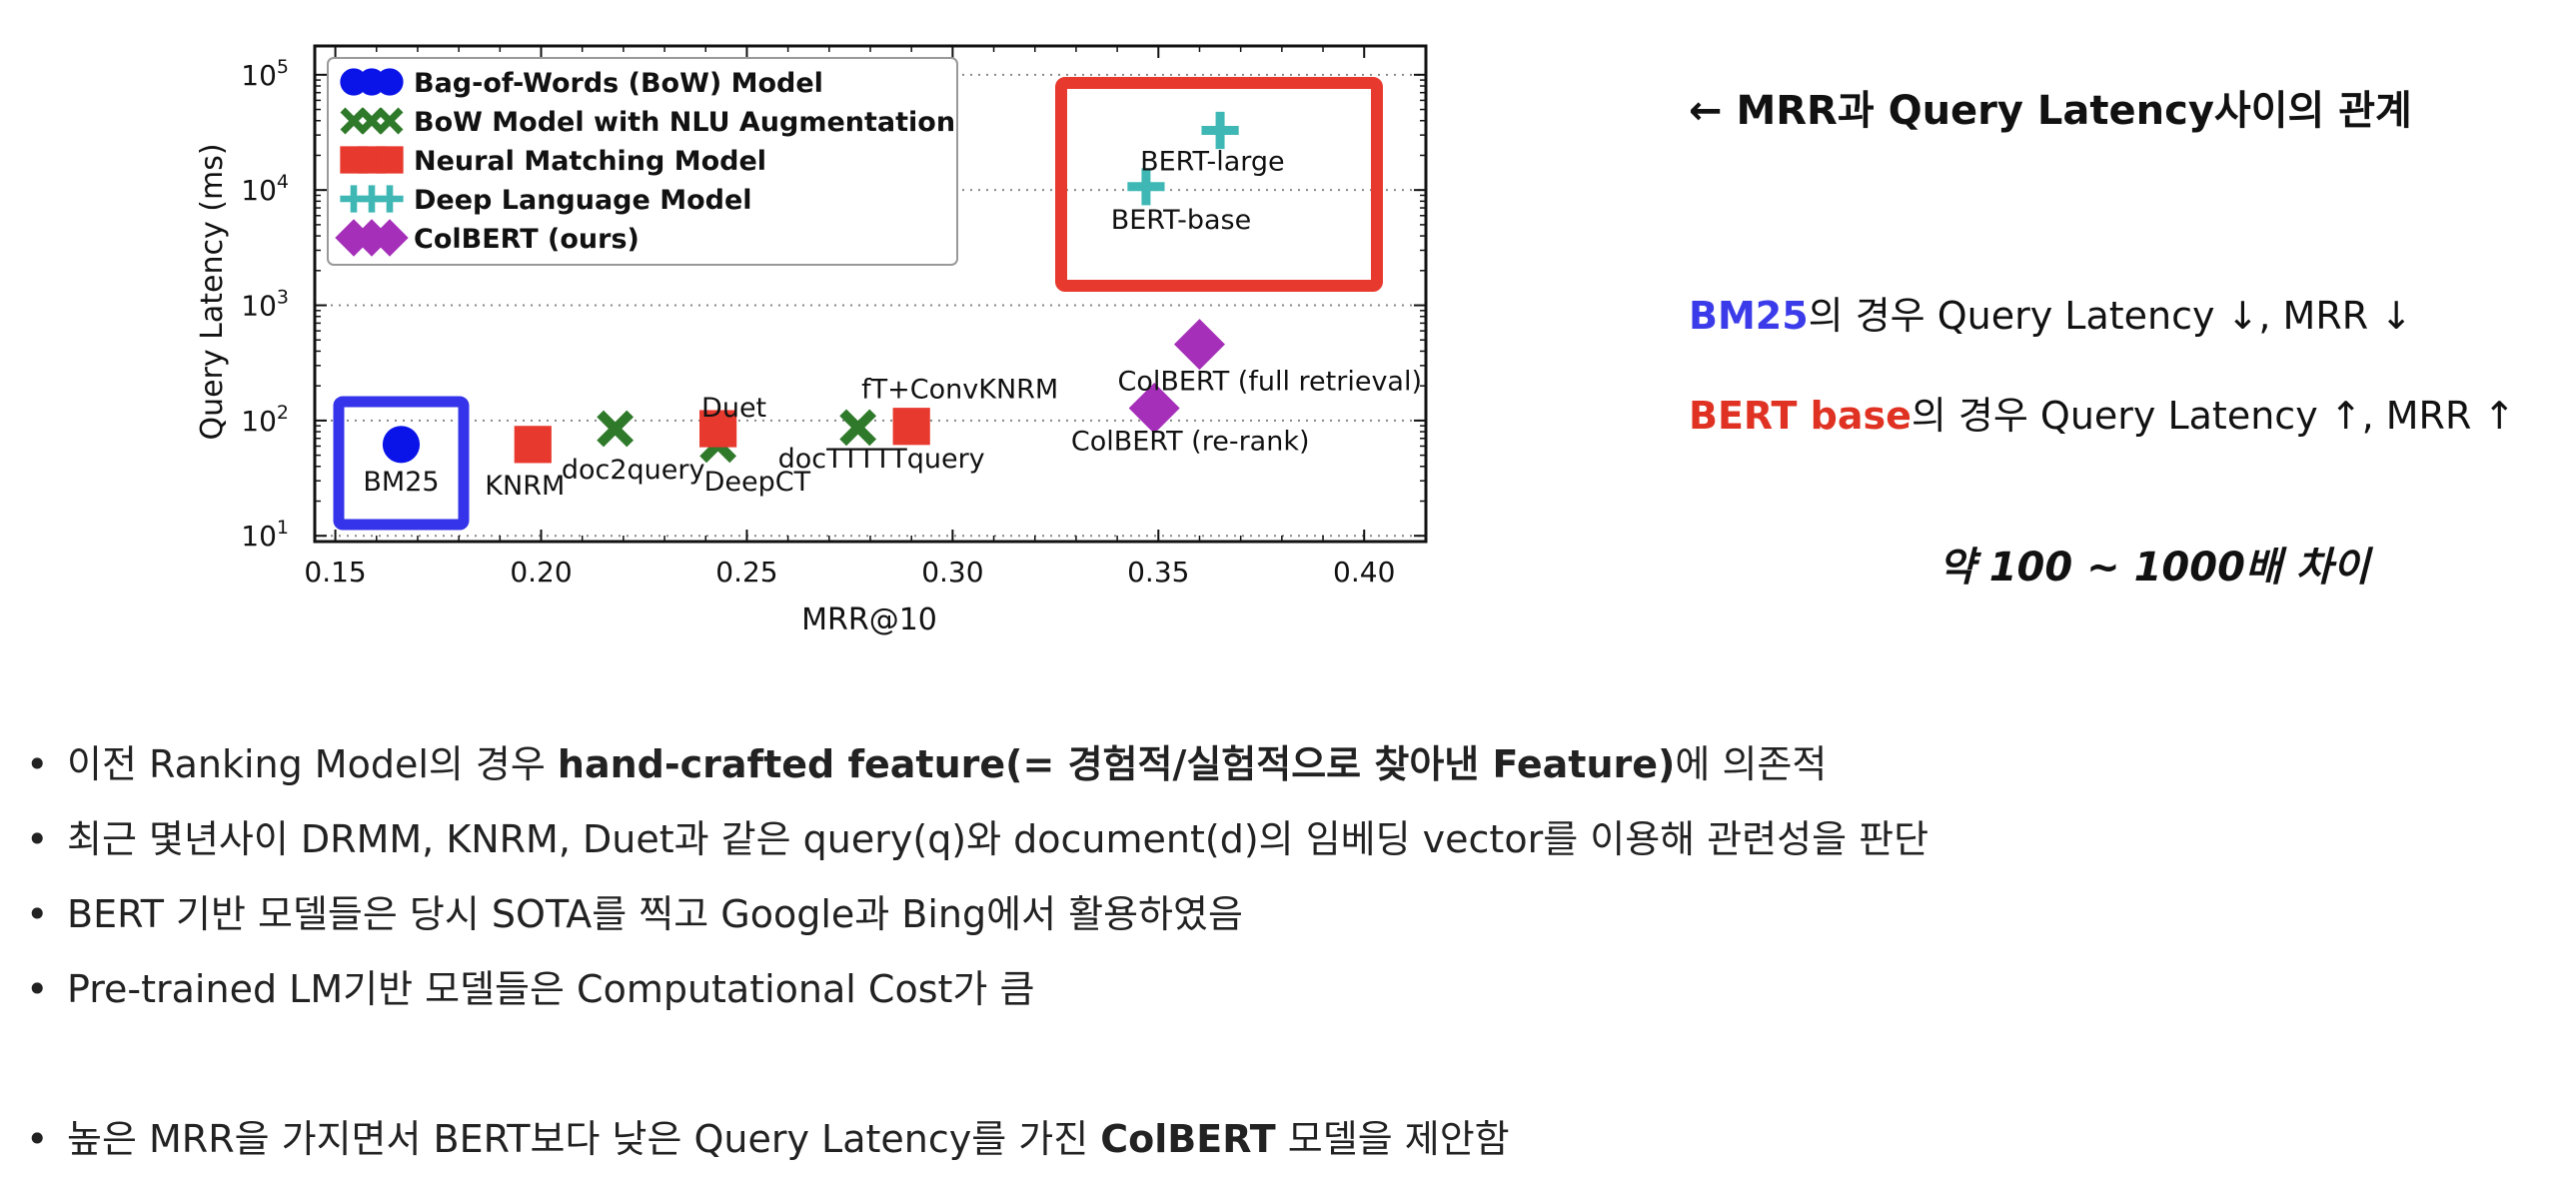 This screenshot has height=1191, width=2576. Describe the element at coordinates (583, 200) in the screenshot. I see `legend-entry-label: Deep Language Model` at that location.